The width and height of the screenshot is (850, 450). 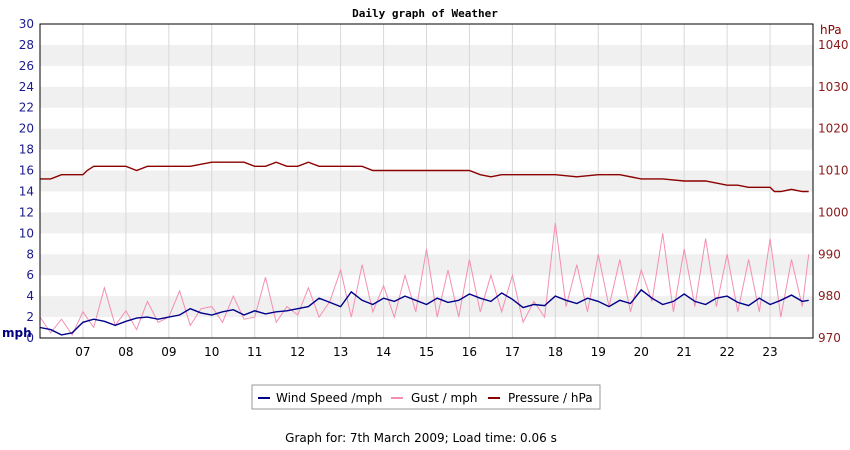 I want to click on left-tick-label: 28, so click(x=26, y=45).